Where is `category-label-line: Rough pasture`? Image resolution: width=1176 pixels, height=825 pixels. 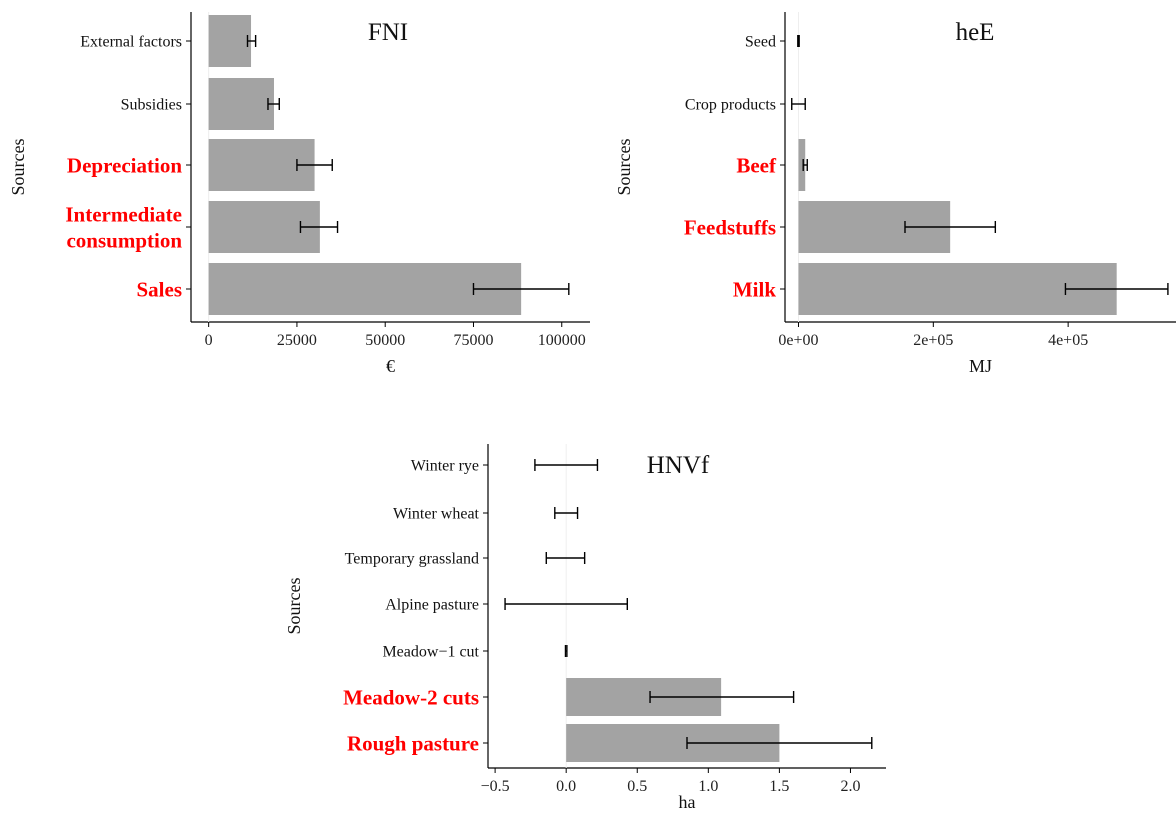
category-label-line: Rough pasture is located at coordinates (413, 743).